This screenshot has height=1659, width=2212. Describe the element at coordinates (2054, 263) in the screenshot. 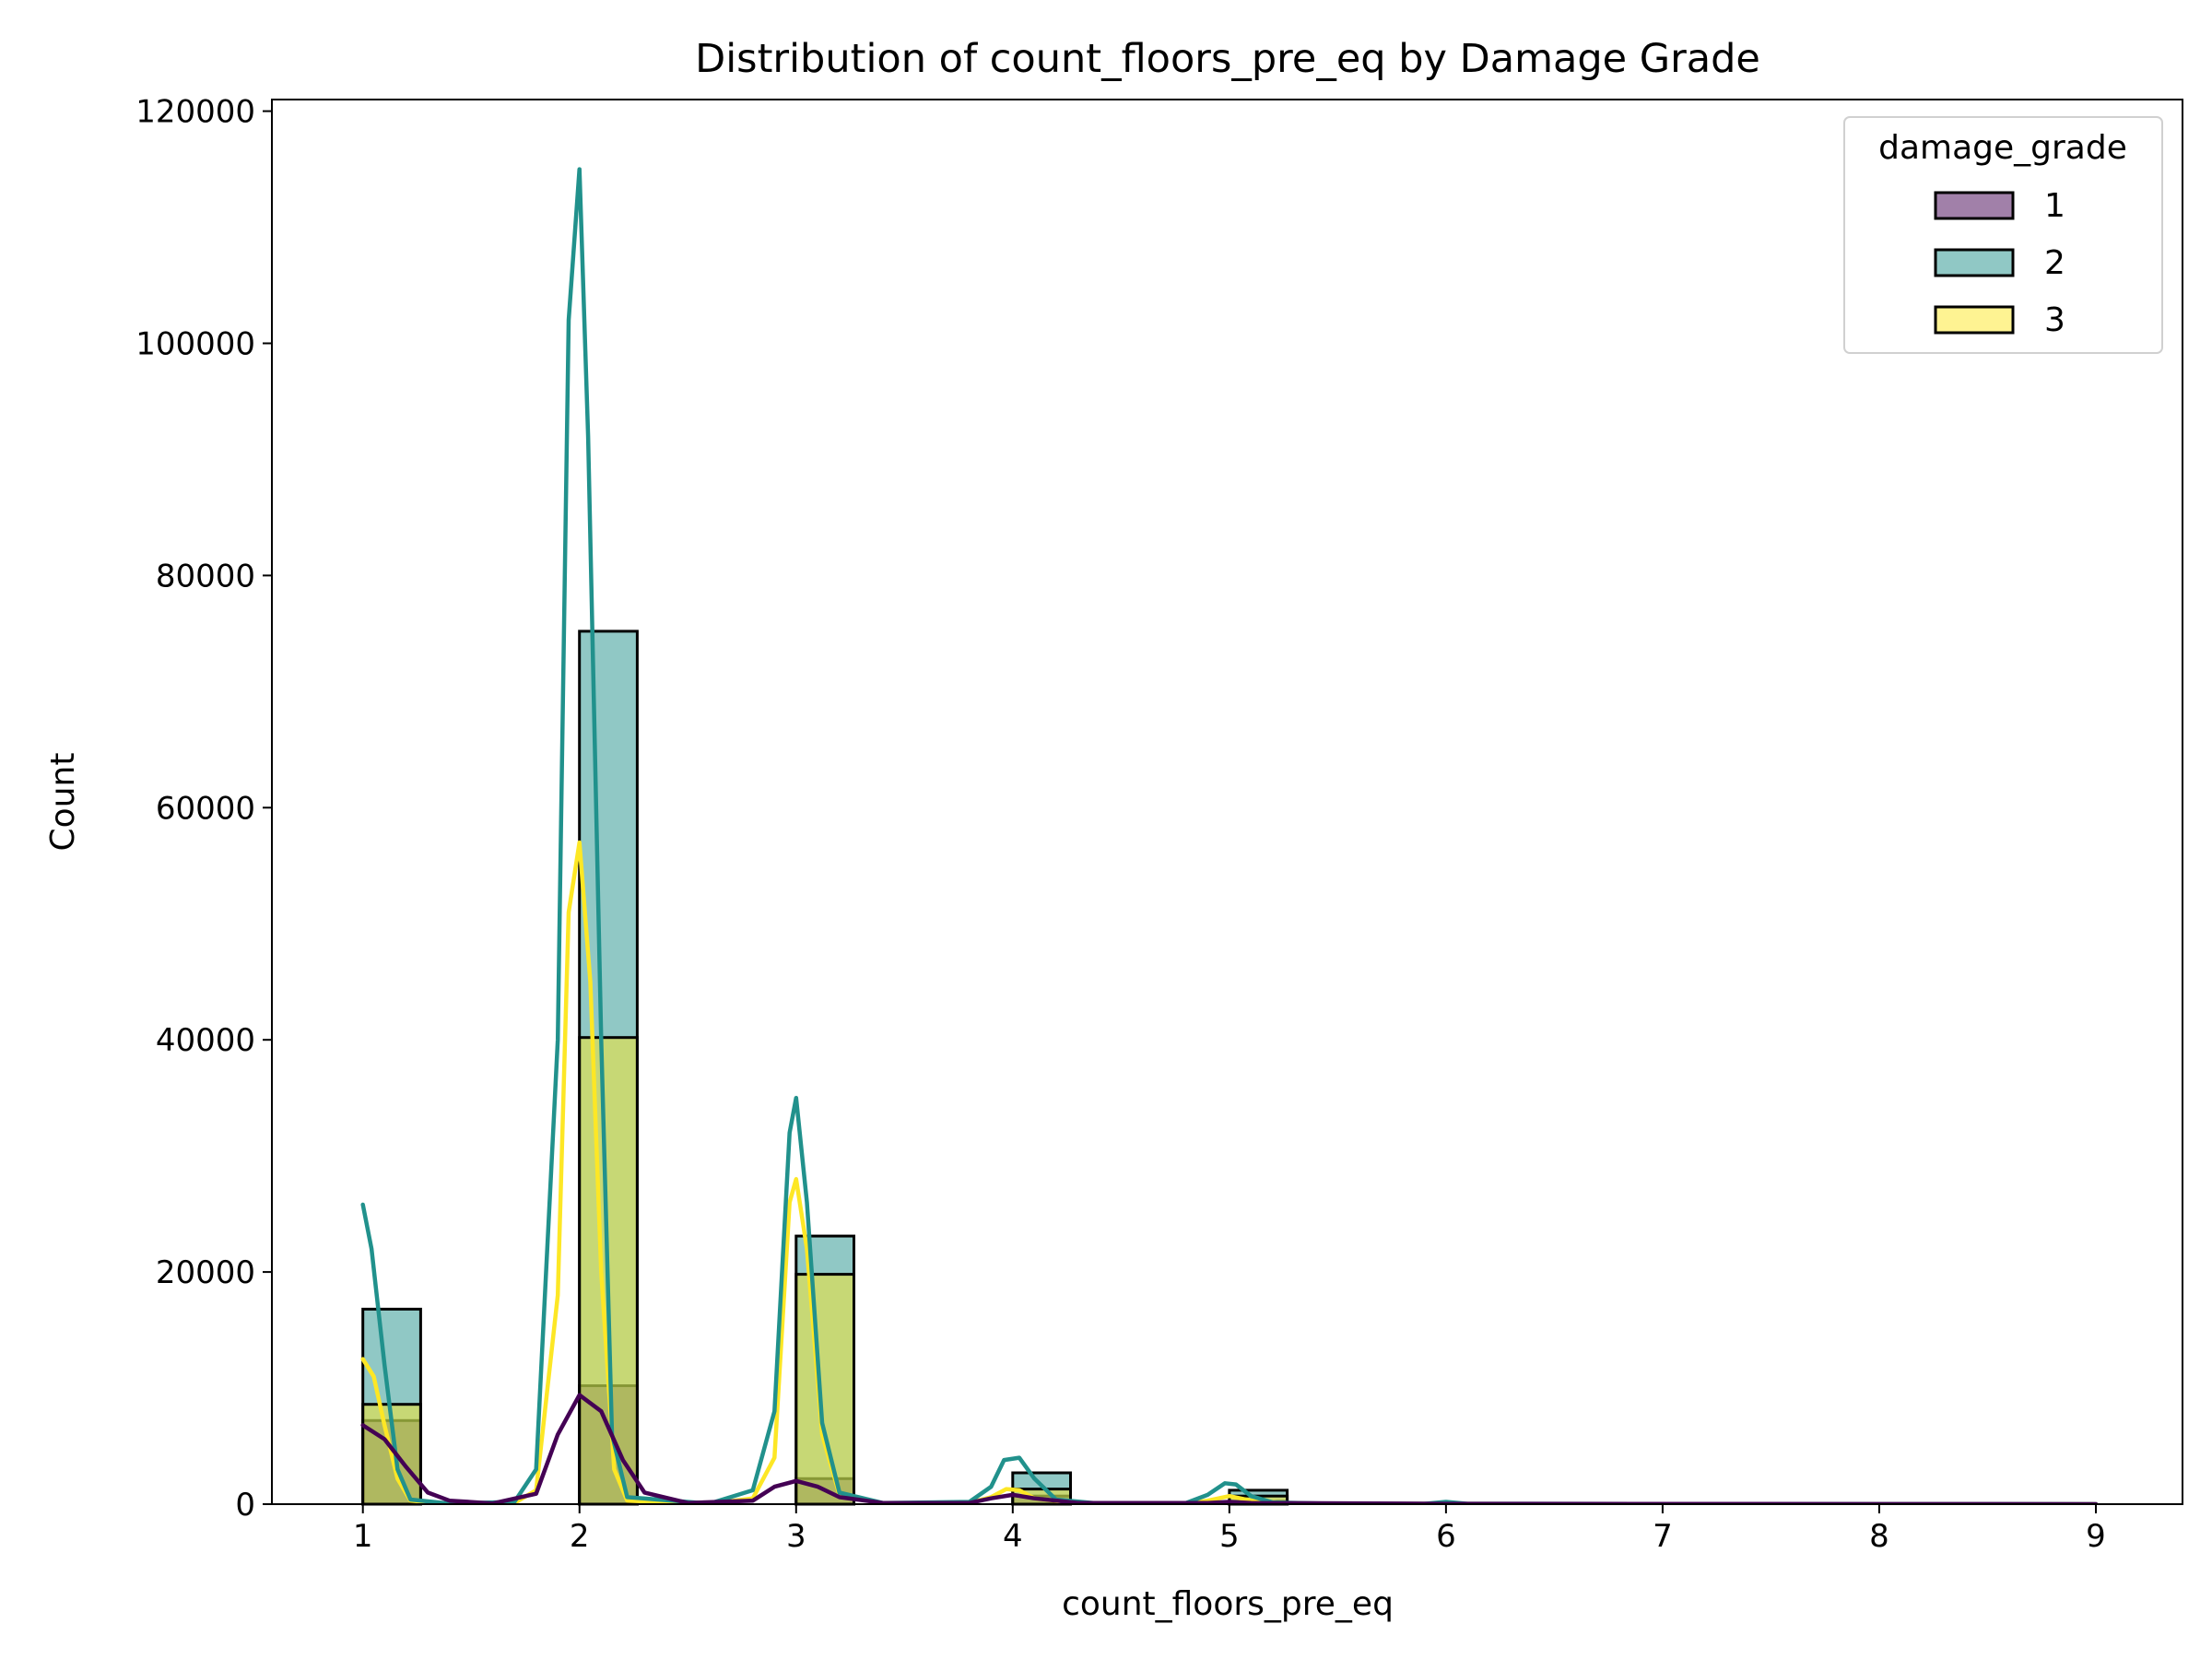

I see `legend-label-grade-2: 2` at that location.